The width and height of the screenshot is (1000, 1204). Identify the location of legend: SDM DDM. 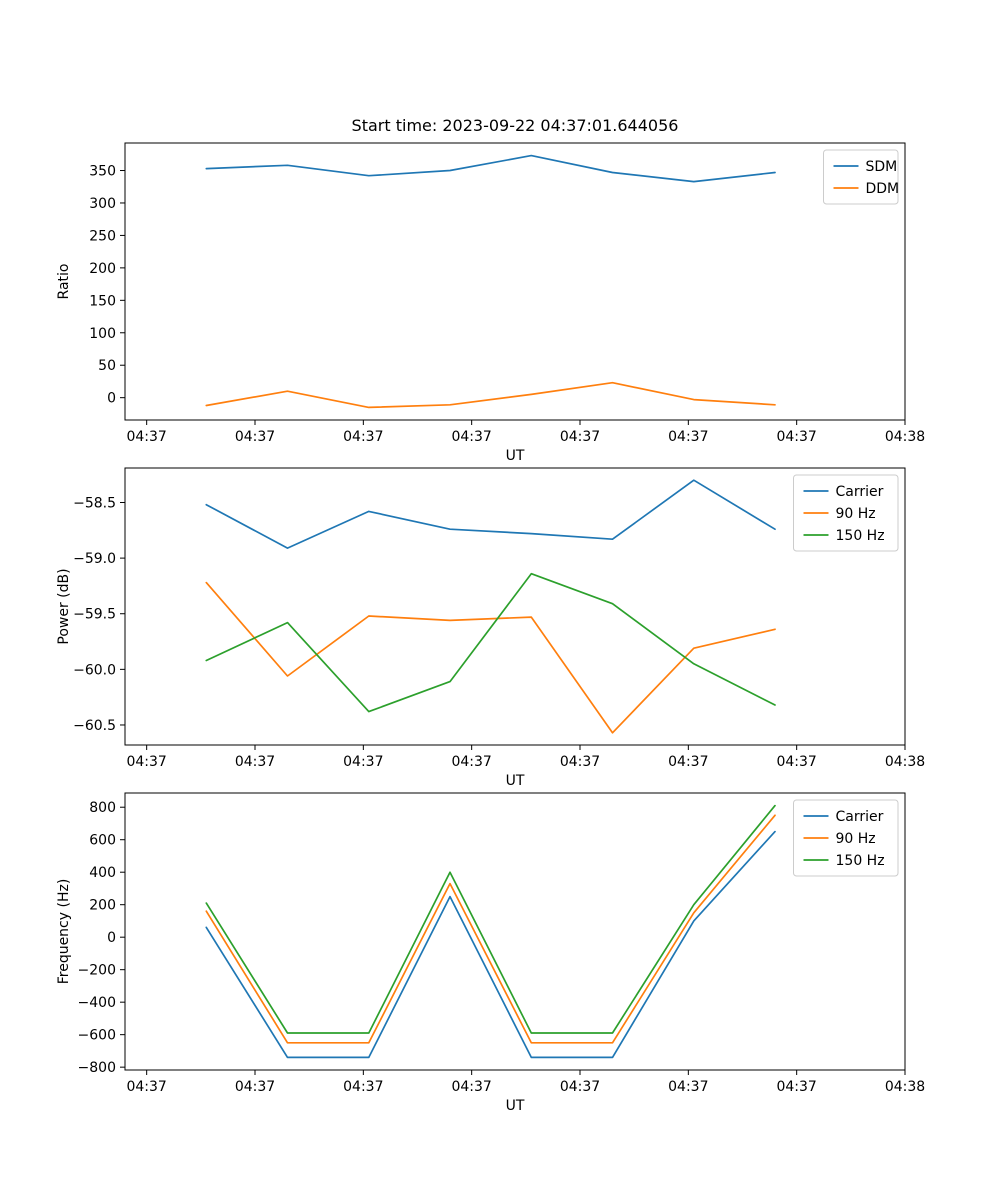
(861, 177).